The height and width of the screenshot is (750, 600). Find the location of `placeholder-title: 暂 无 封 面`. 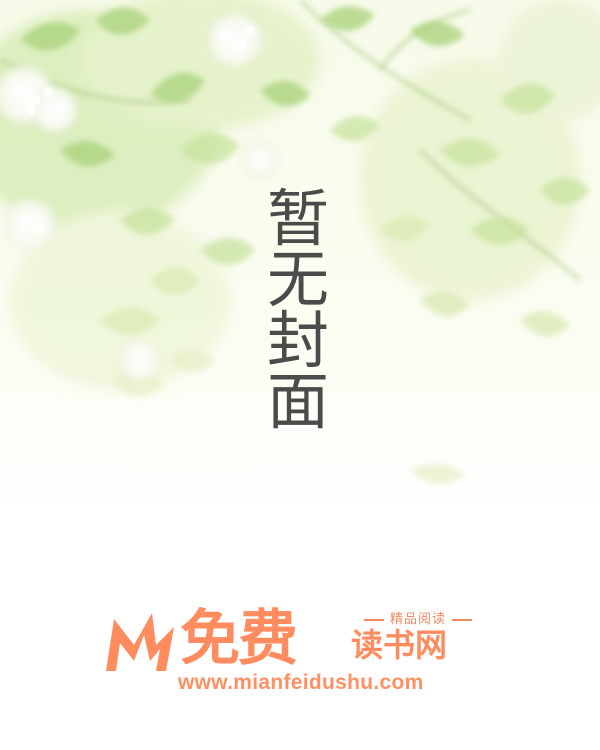

placeholder-title: 暂 无 封 面 is located at coordinates (298, 310).